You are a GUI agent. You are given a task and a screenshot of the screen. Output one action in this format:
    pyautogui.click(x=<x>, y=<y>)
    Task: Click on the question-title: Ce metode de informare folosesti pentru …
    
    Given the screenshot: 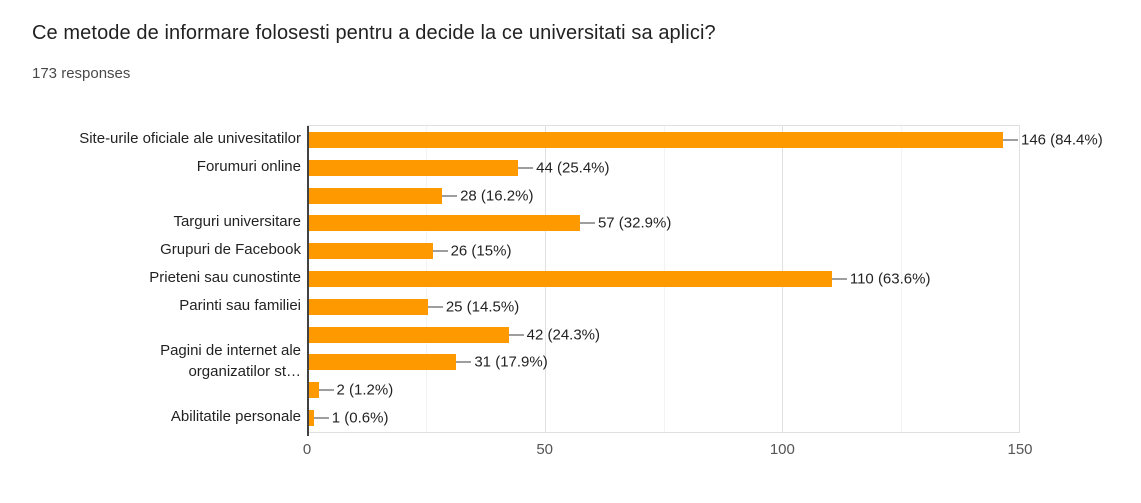 What is the action you would take?
    pyautogui.click(x=374, y=33)
    